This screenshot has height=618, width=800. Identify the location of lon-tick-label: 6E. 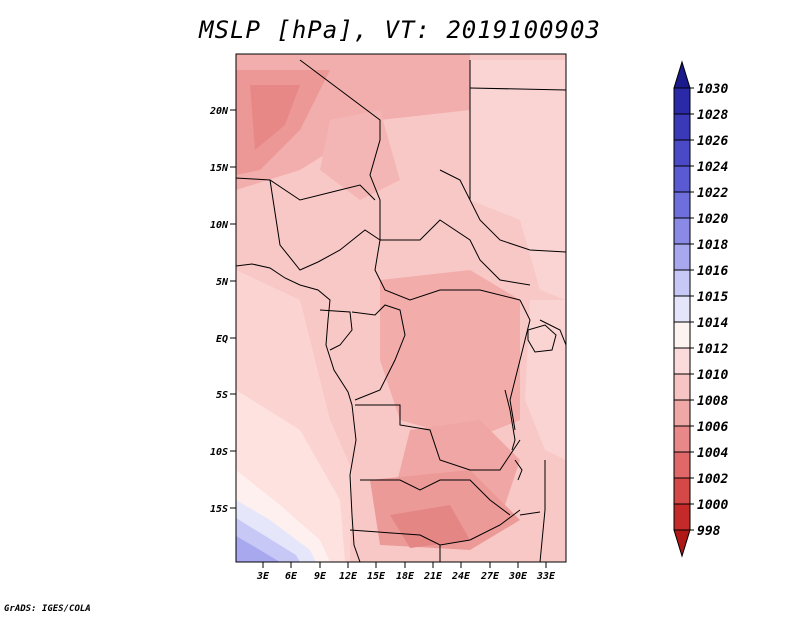
(291, 576).